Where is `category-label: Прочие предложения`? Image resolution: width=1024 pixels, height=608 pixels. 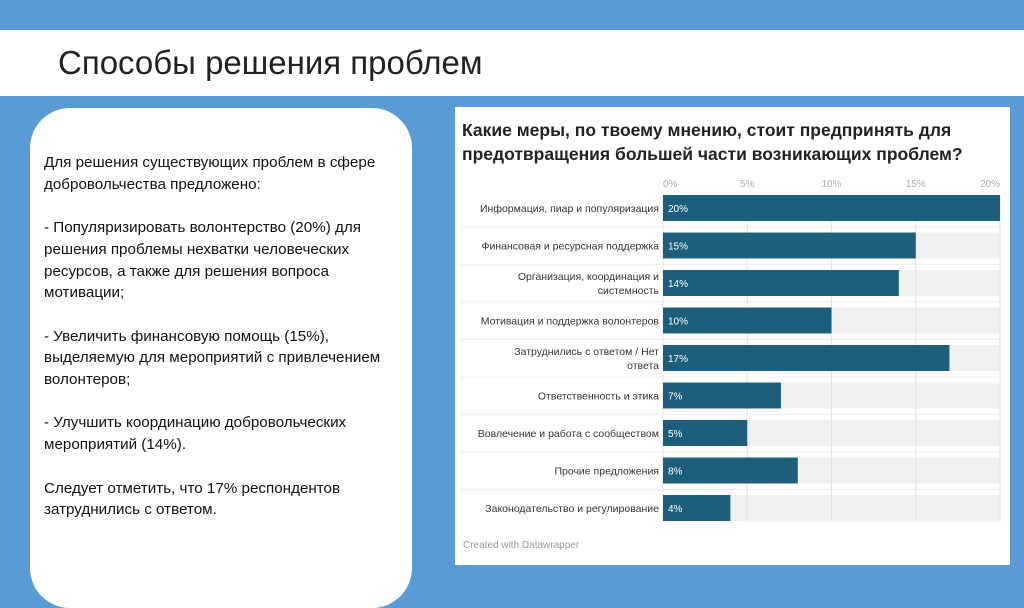
category-label: Прочие предложения is located at coordinates (606, 472).